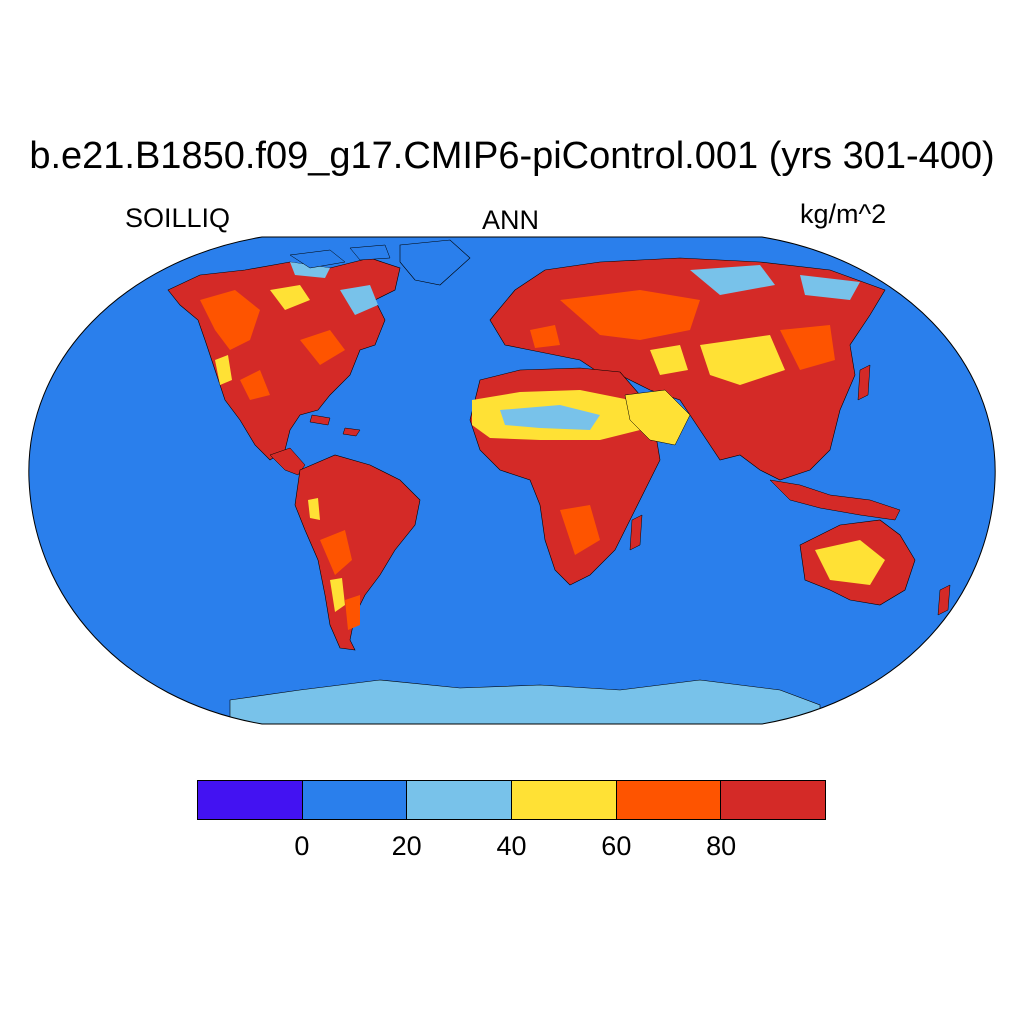 The height and width of the screenshot is (1024, 1024). I want to click on south-america-orange, so click(340, 580).